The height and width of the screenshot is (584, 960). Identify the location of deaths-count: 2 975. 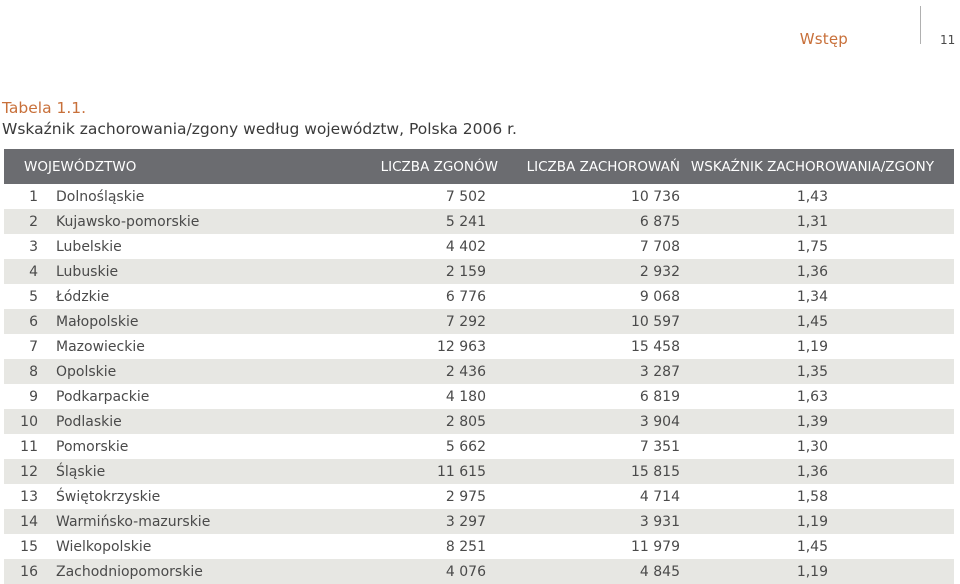
(465, 496).